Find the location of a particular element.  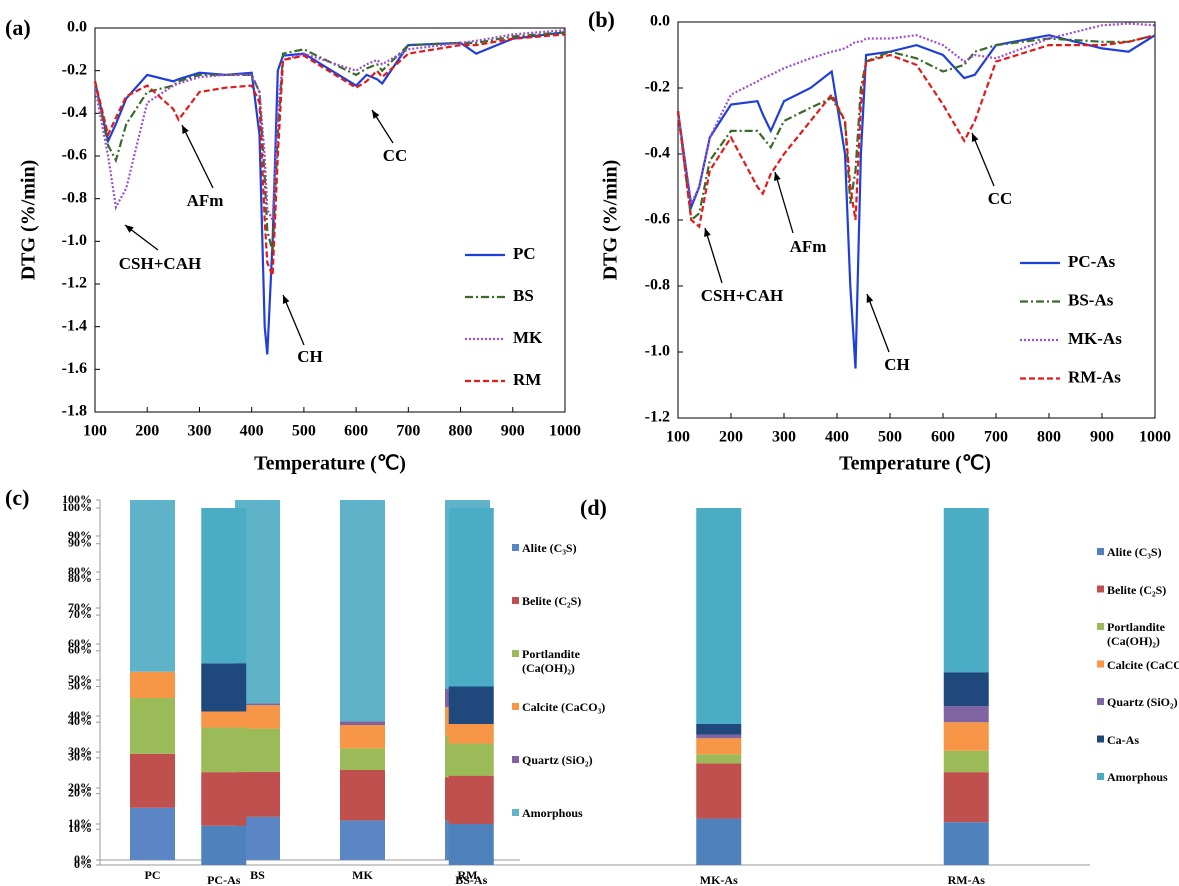

annotation: AFm is located at coordinates (205, 200).